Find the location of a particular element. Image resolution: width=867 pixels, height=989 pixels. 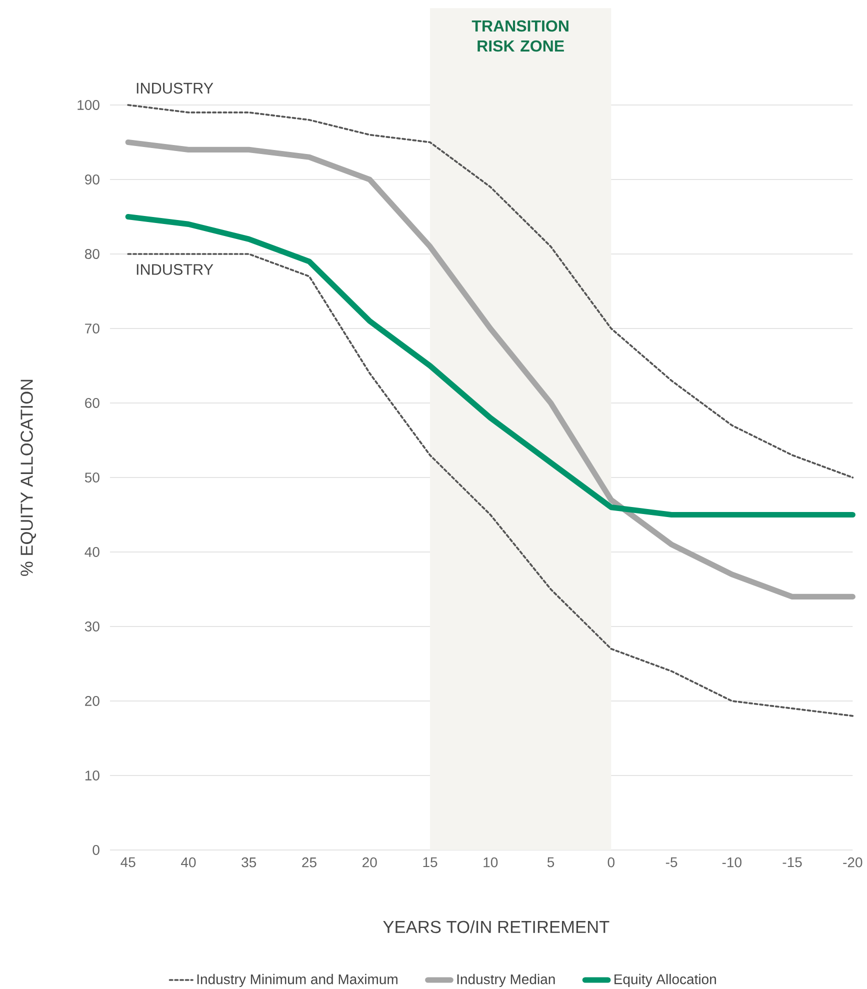

legend-label: Industry Median is located at coordinates (506, 980).